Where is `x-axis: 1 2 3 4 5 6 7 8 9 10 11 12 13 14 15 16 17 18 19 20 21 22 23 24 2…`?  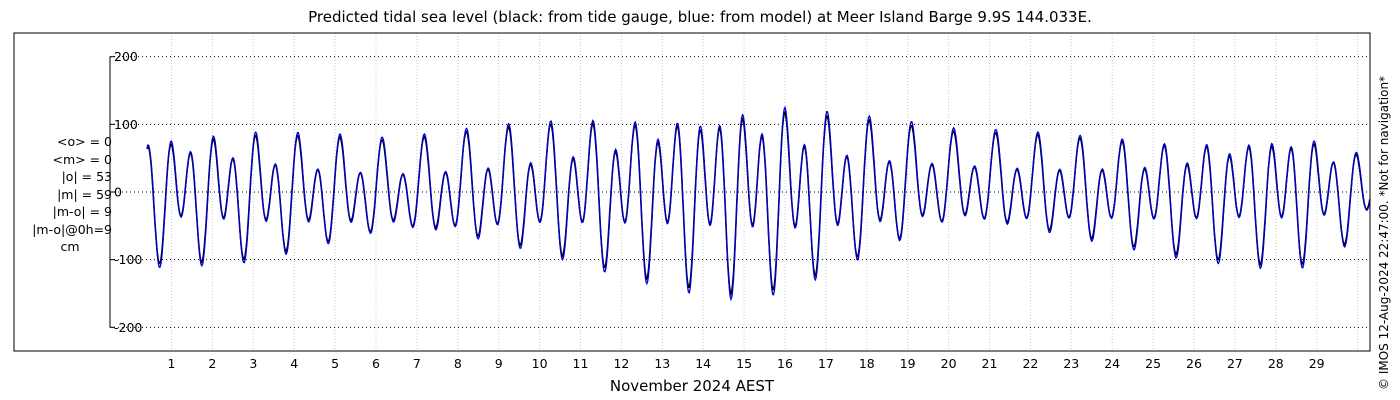
x-axis: 1 2 3 4 5 6 7 8 9 10 11 12 13 14 15 16 17 18 19 20 21 22 23 24 2… is located at coordinates (746, 363).